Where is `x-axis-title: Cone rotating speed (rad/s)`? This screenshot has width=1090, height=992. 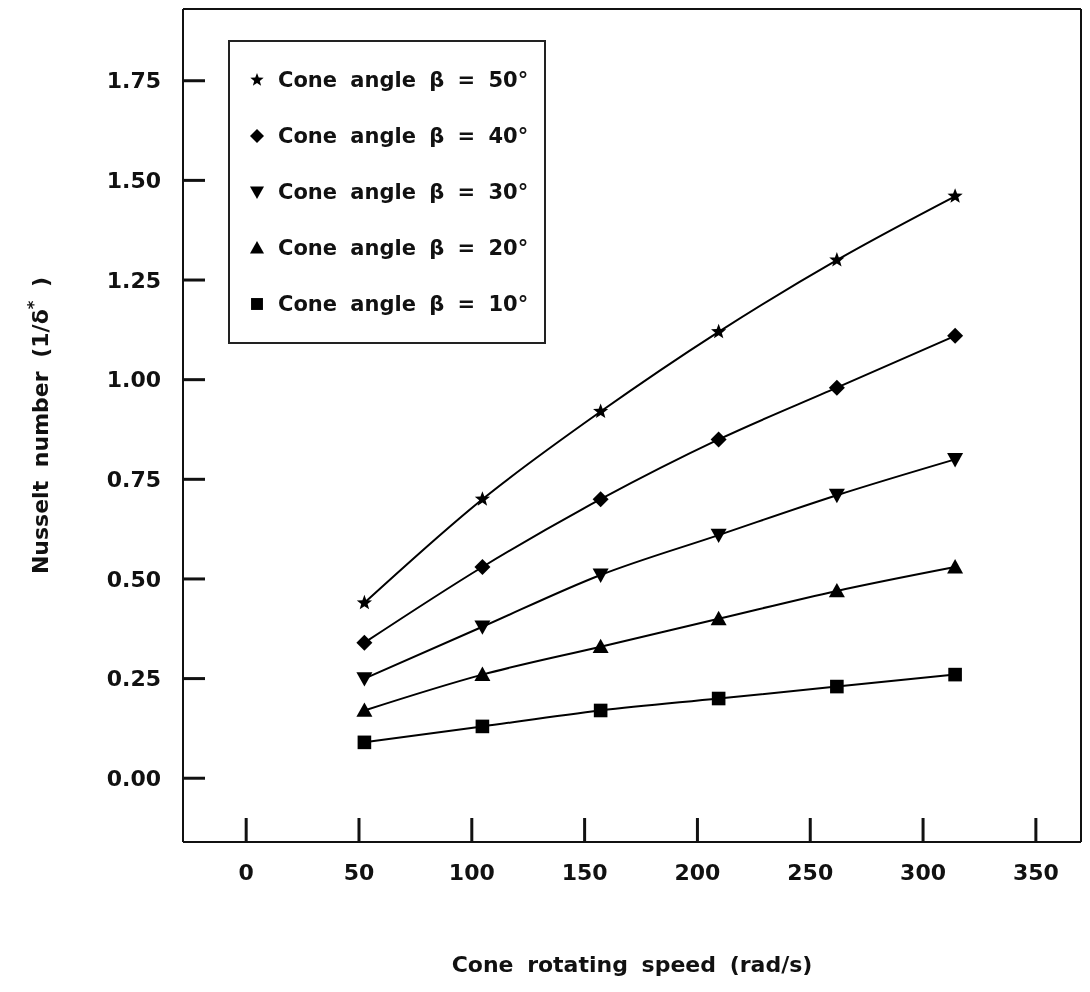
x-axis-title: Cone rotating speed (rad/s) is located at coordinates (632, 964).